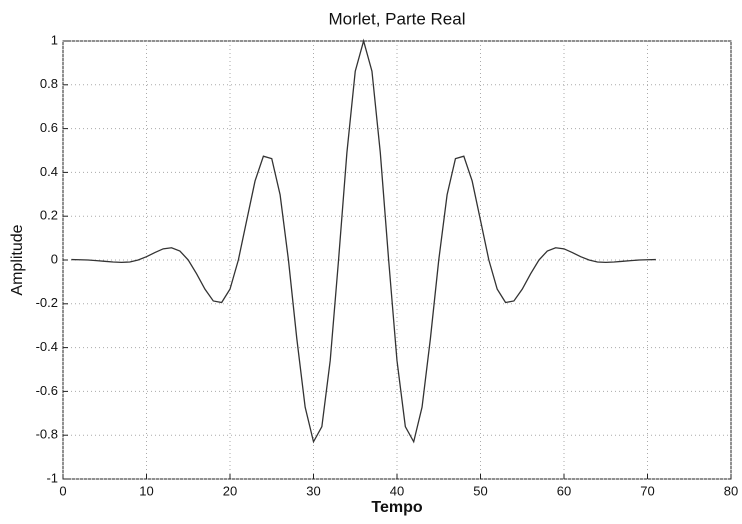  Describe the element at coordinates (47, 346) in the screenshot. I see `y-tick-label: -0.4` at that location.